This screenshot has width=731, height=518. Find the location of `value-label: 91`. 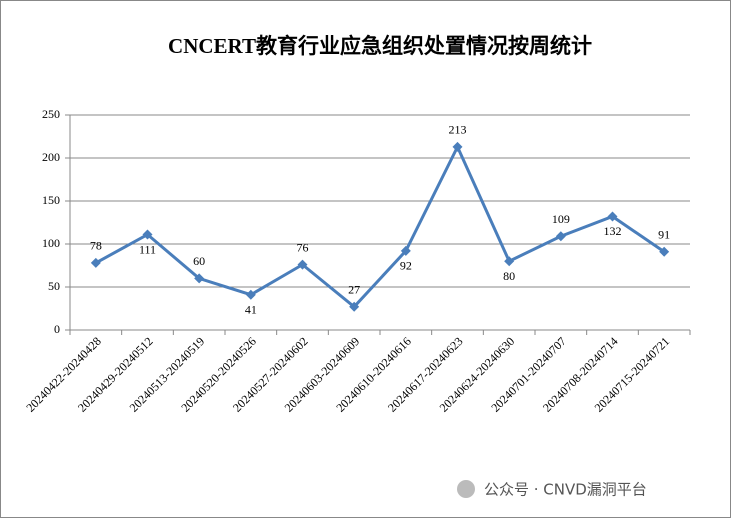

value-label: 91 is located at coordinates (664, 234).